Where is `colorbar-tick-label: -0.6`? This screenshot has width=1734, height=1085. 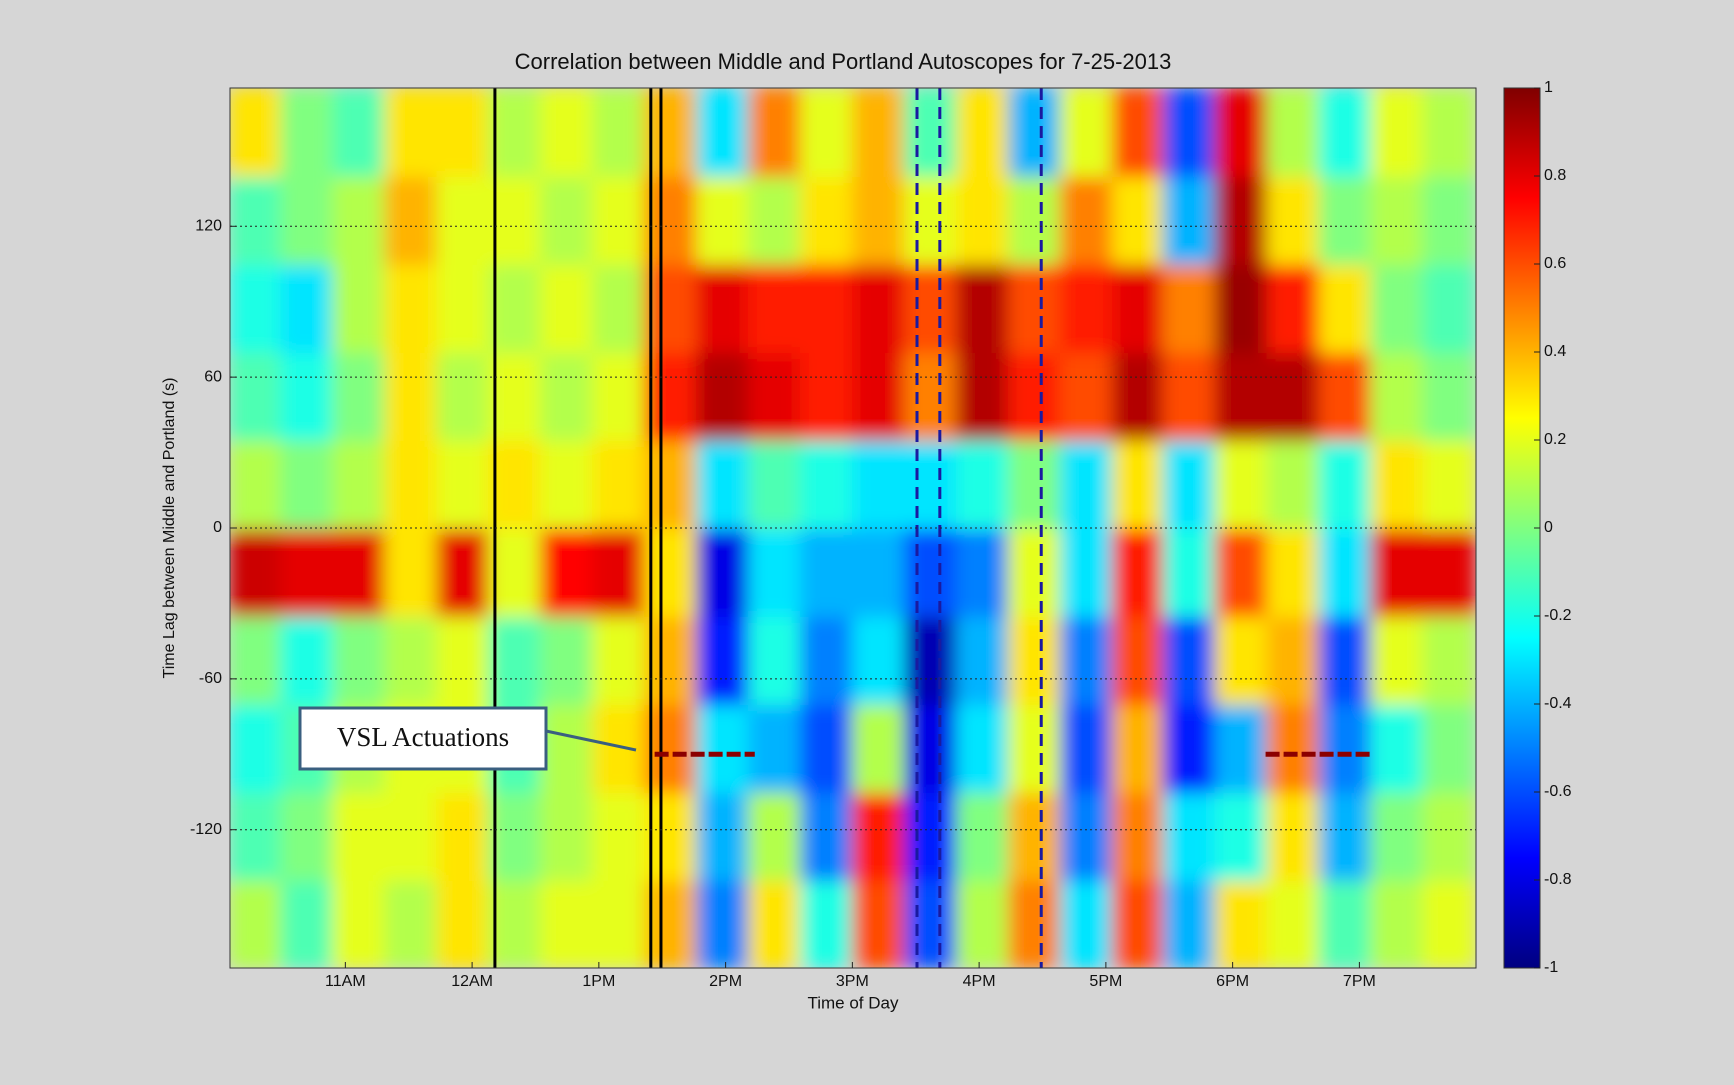 colorbar-tick-label: -0.6 is located at coordinates (1558, 791).